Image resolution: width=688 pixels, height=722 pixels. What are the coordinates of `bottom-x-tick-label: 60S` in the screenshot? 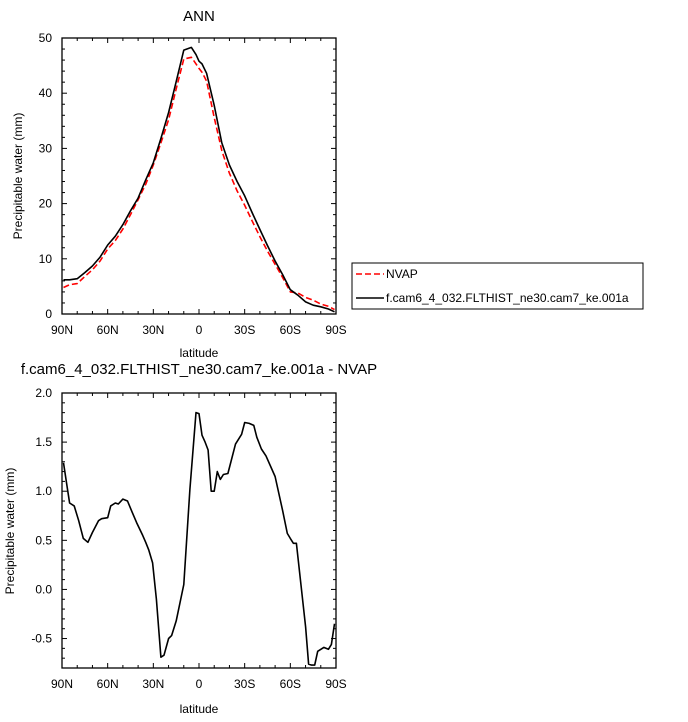 It's located at (290, 684).